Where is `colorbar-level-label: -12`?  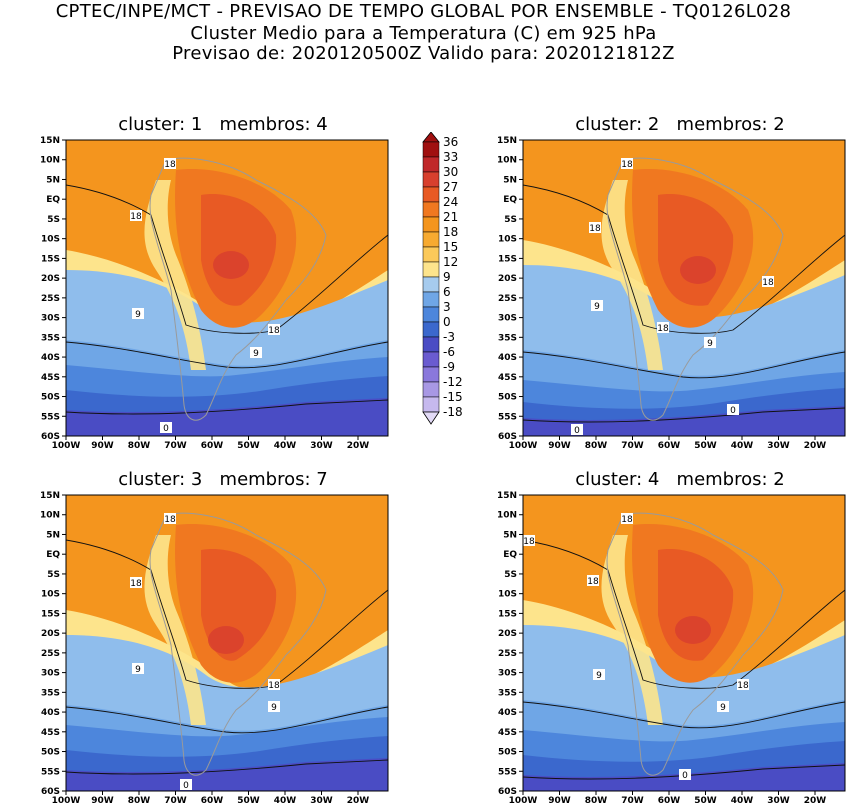
colorbar-level-label: -12 is located at coordinates (453, 382).